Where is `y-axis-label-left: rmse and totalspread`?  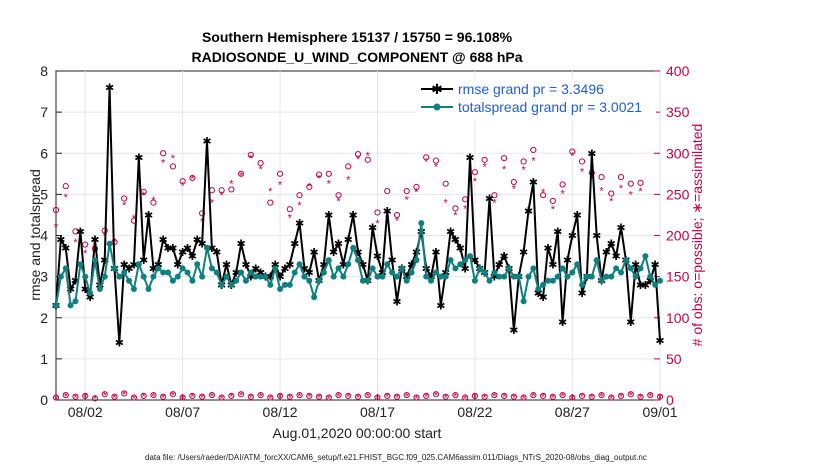
y-axis-label-left: rmse and totalspread is located at coordinates (35, 235).